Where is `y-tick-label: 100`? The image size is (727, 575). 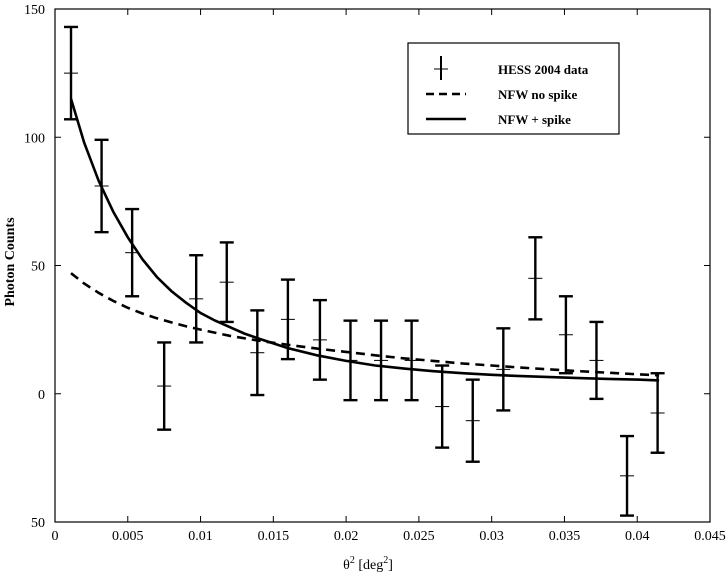 y-tick-label: 100 is located at coordinates (34, 138).